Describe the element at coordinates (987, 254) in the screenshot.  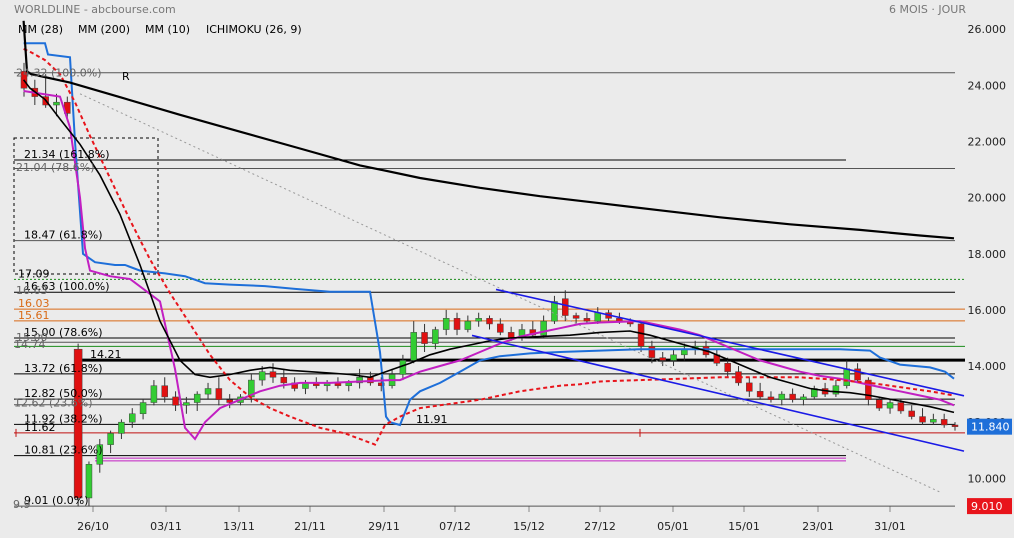
I see `y-tick-label: 18.000` at that location.